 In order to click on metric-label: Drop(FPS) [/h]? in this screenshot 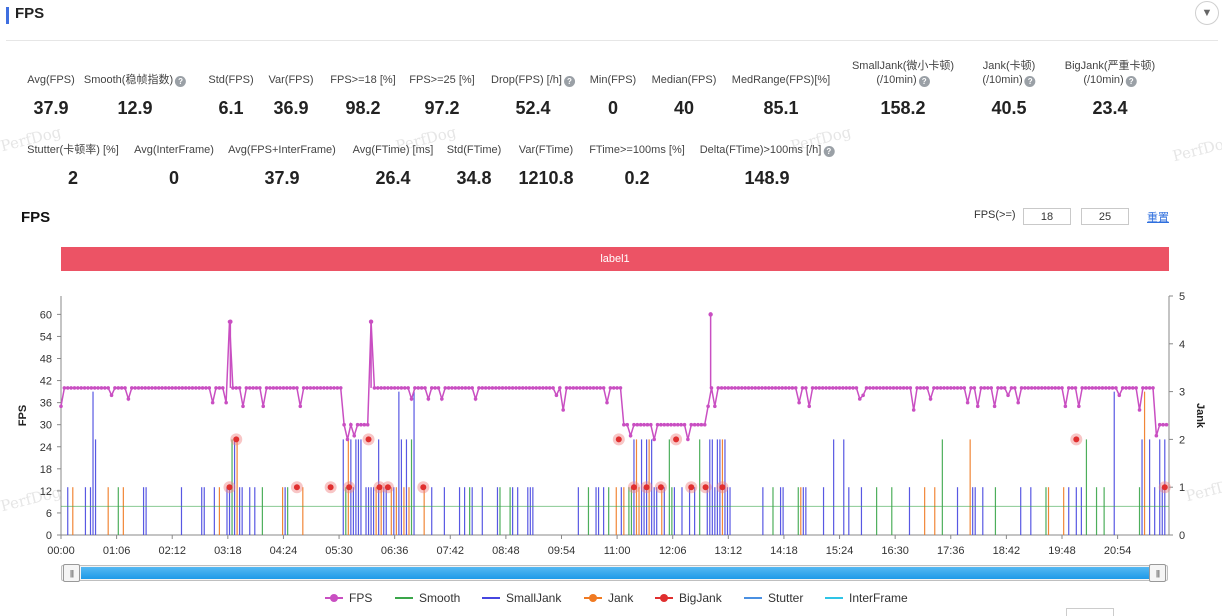, I will do `click(533, 80)`.